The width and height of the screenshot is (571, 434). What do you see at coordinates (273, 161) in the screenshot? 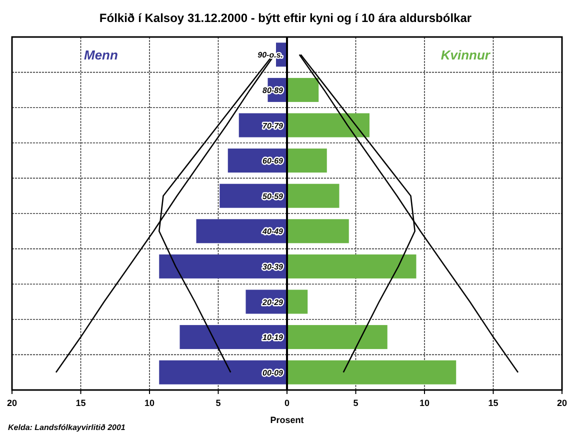
I see `y-tick-label: 60-69` at bounding box center [273, 161].